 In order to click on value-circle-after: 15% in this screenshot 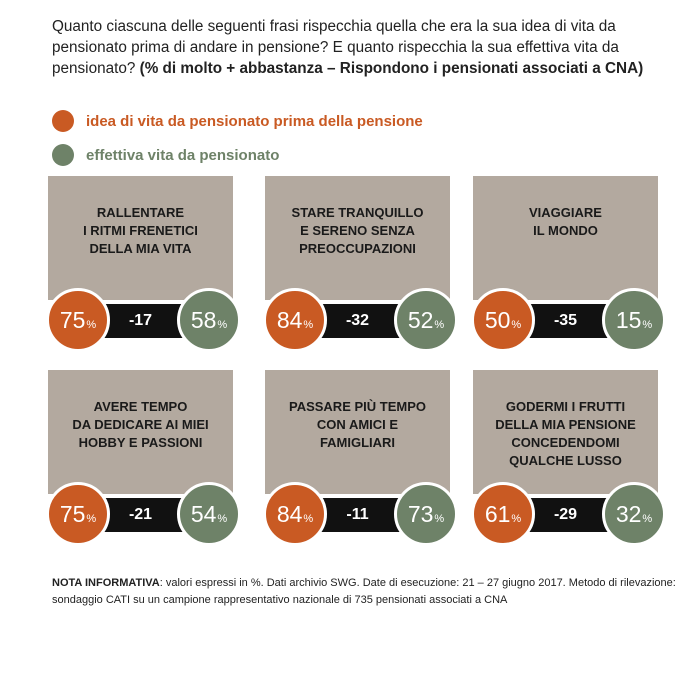, I will do `click(634, 320)`.